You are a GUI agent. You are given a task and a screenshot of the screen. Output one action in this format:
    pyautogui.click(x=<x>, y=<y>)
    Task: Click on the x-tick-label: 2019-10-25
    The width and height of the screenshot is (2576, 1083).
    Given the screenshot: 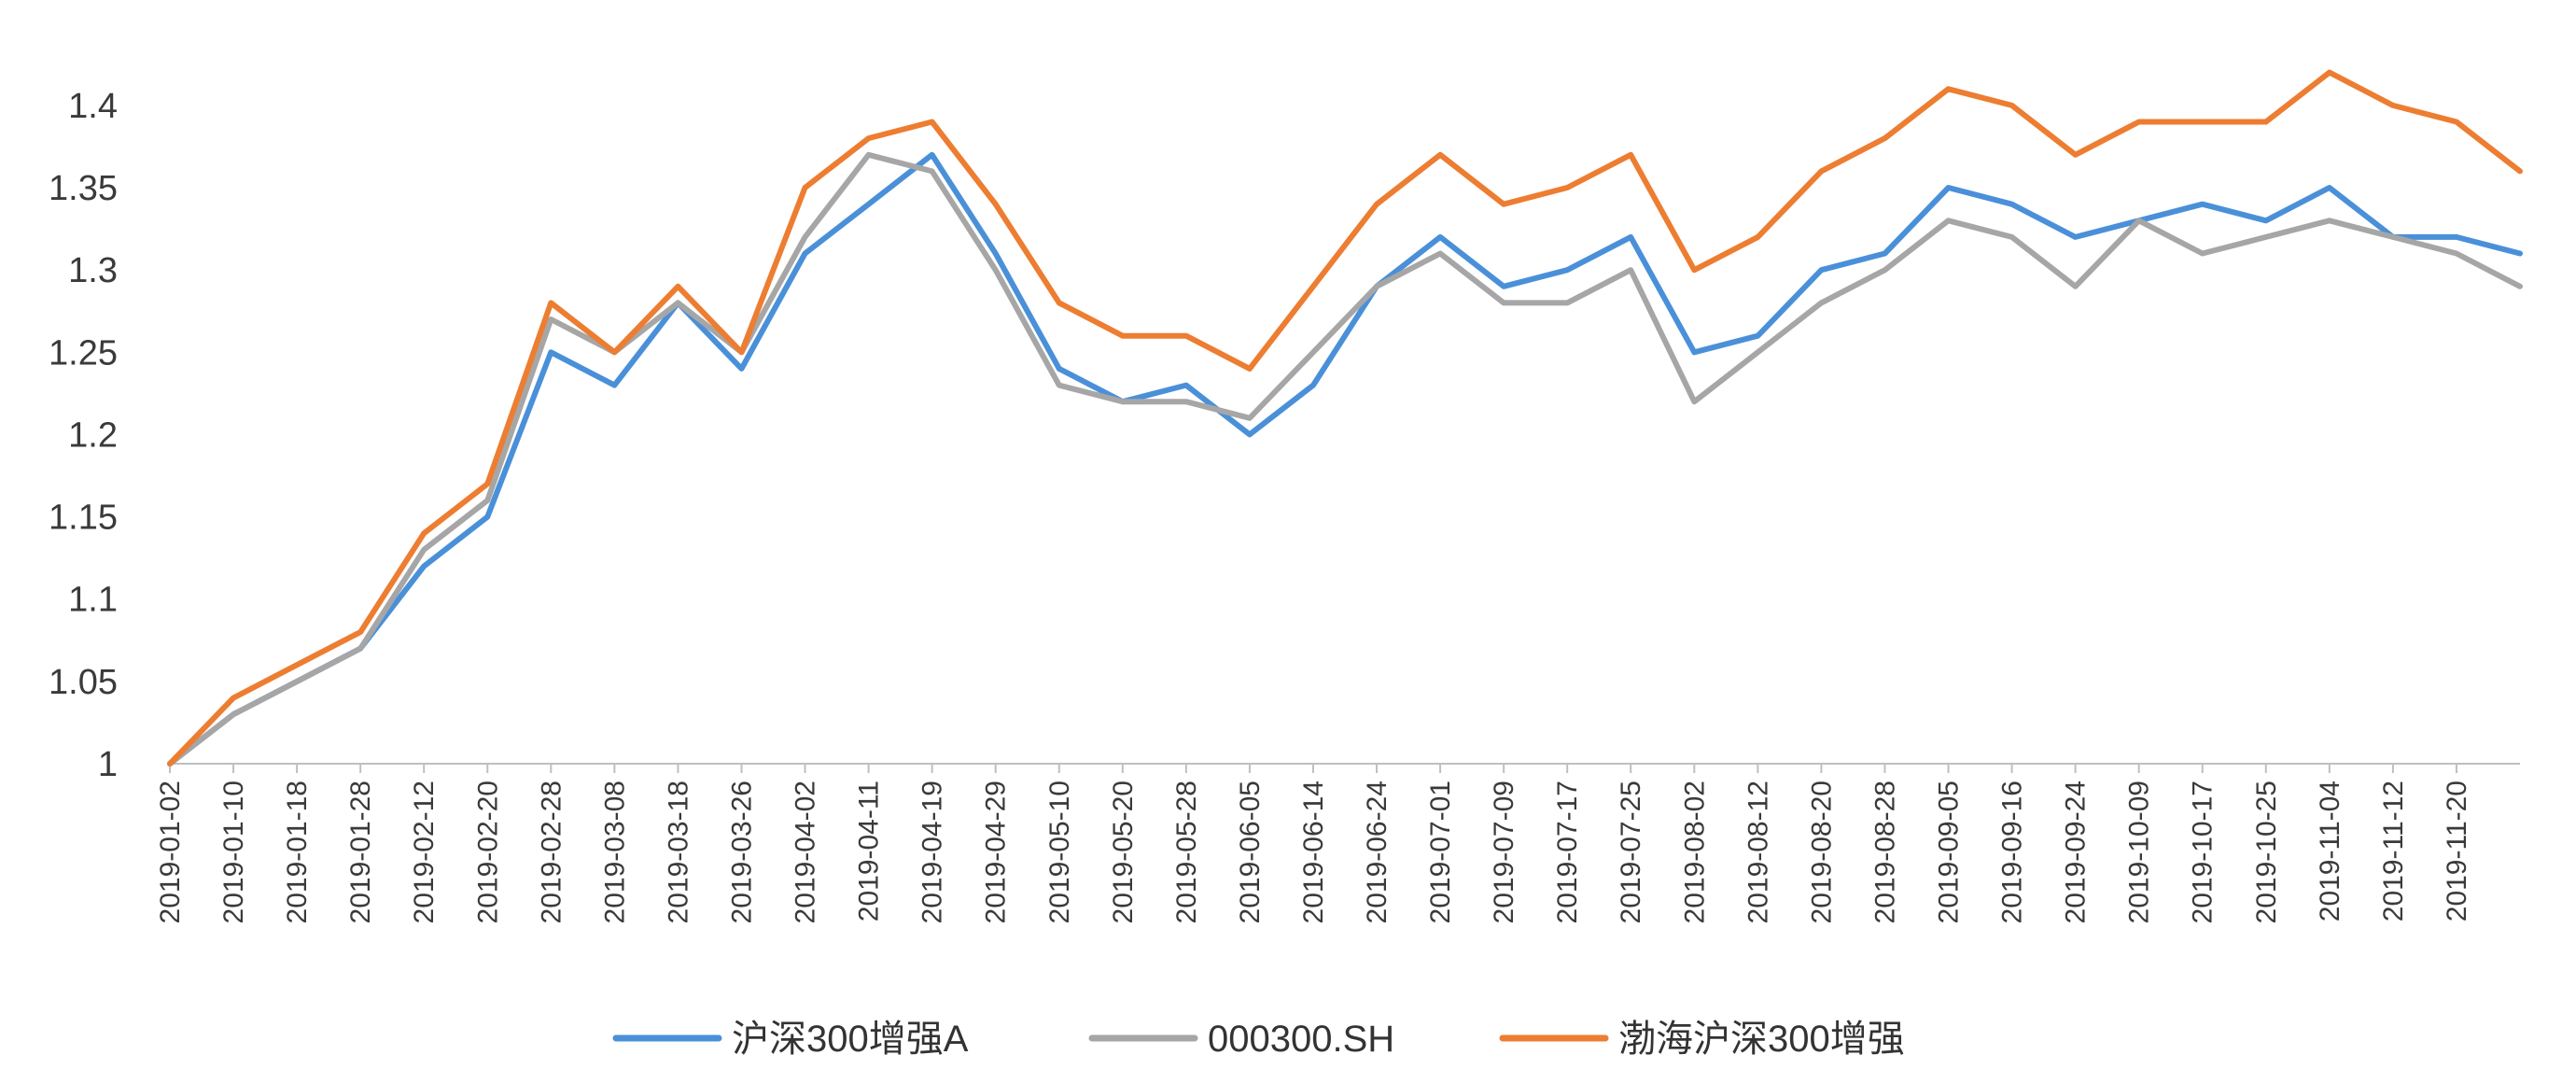 What is the action you would take?
    pyautogui.click(x=2266, y=852)
    